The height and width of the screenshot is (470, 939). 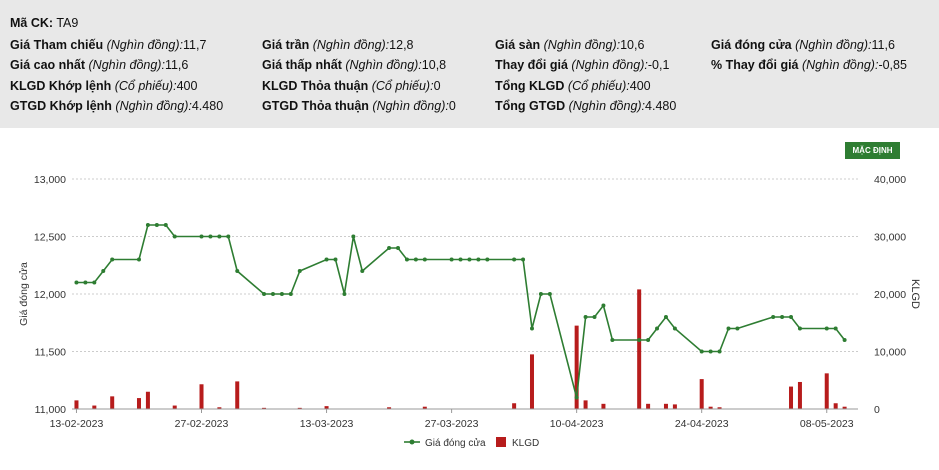 What do you see at coordinates (569, 45) in the screenshot?
I see `info-item: Giá sàn (Nghìn đồng):10,6` at bounding box center [569, 45].